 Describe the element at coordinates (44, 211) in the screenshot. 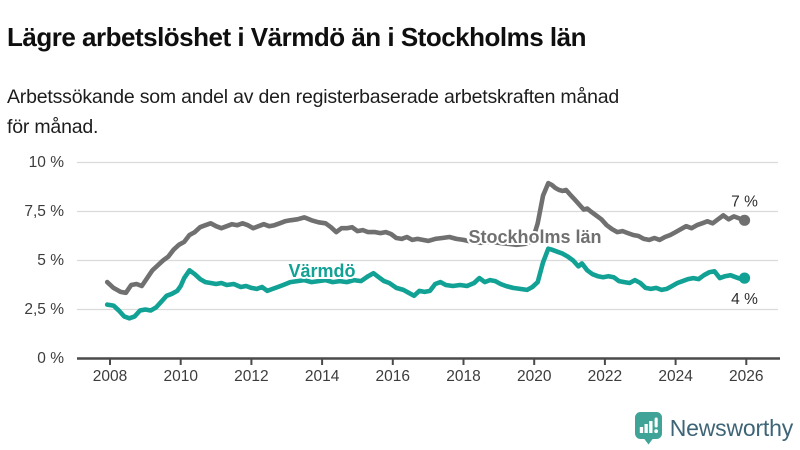

I see `y-tick-label-7.5: 7,5 %` at that location.